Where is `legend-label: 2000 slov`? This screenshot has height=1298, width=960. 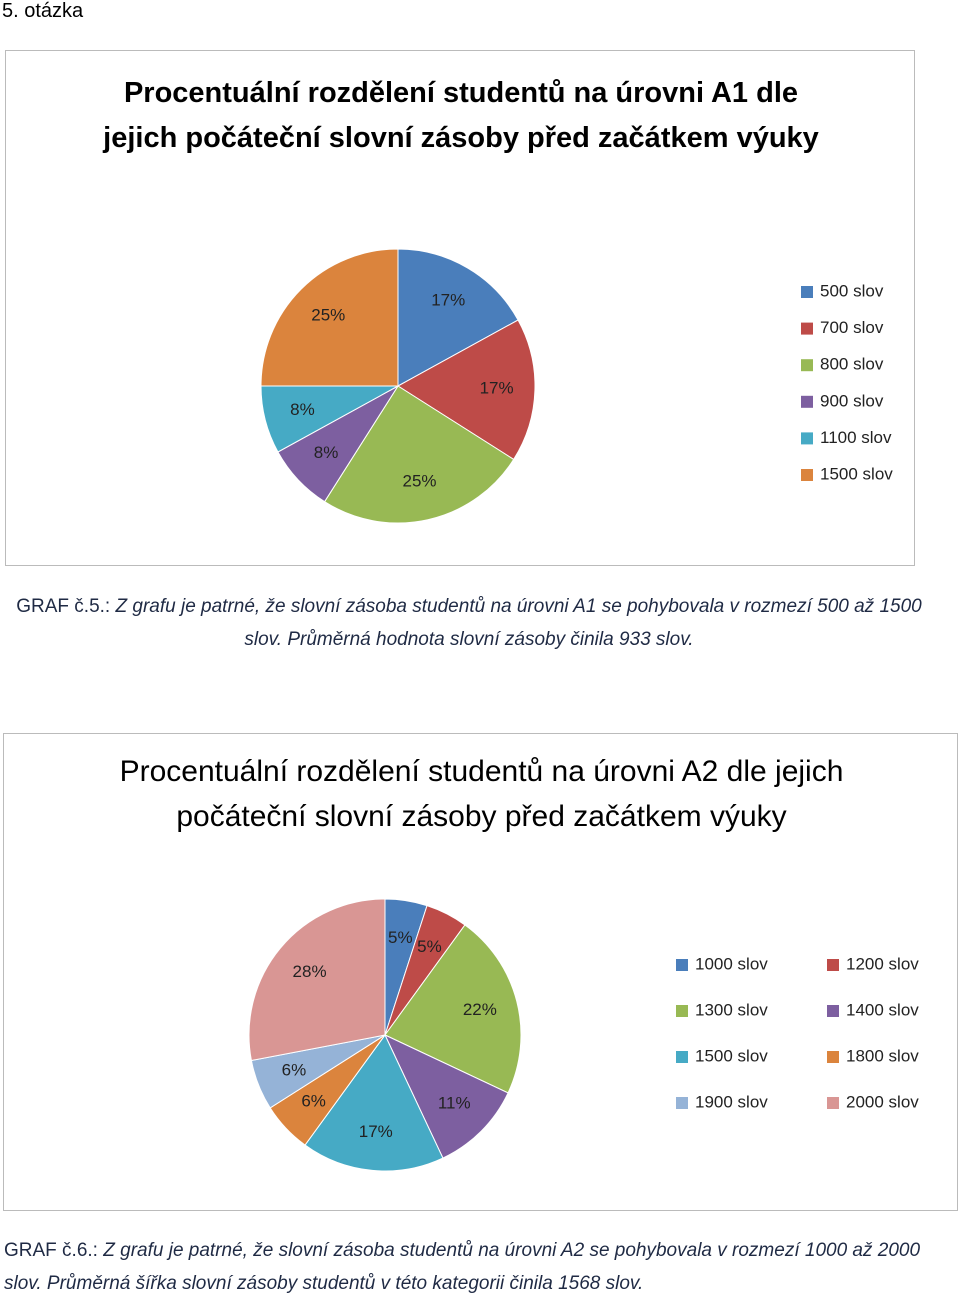 legend-label: 2000 slov is located at coordinates (882, 1101).